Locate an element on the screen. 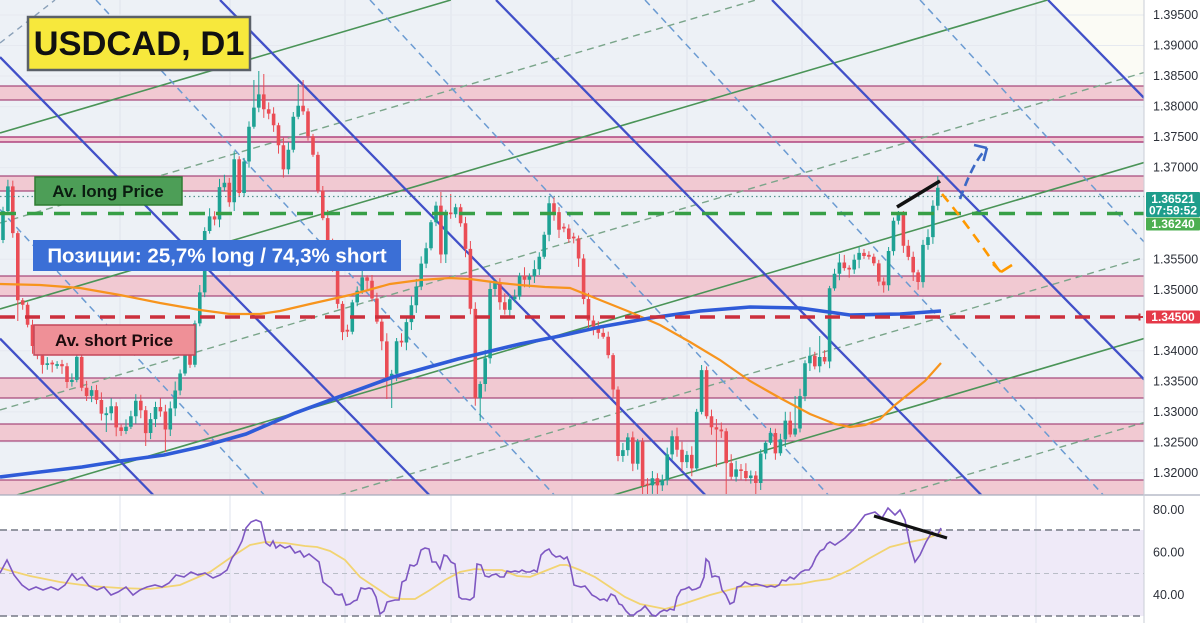 This screenshot has height=623, width=1200. svg-text: 40.00 is located at coordinates (1168, 595).